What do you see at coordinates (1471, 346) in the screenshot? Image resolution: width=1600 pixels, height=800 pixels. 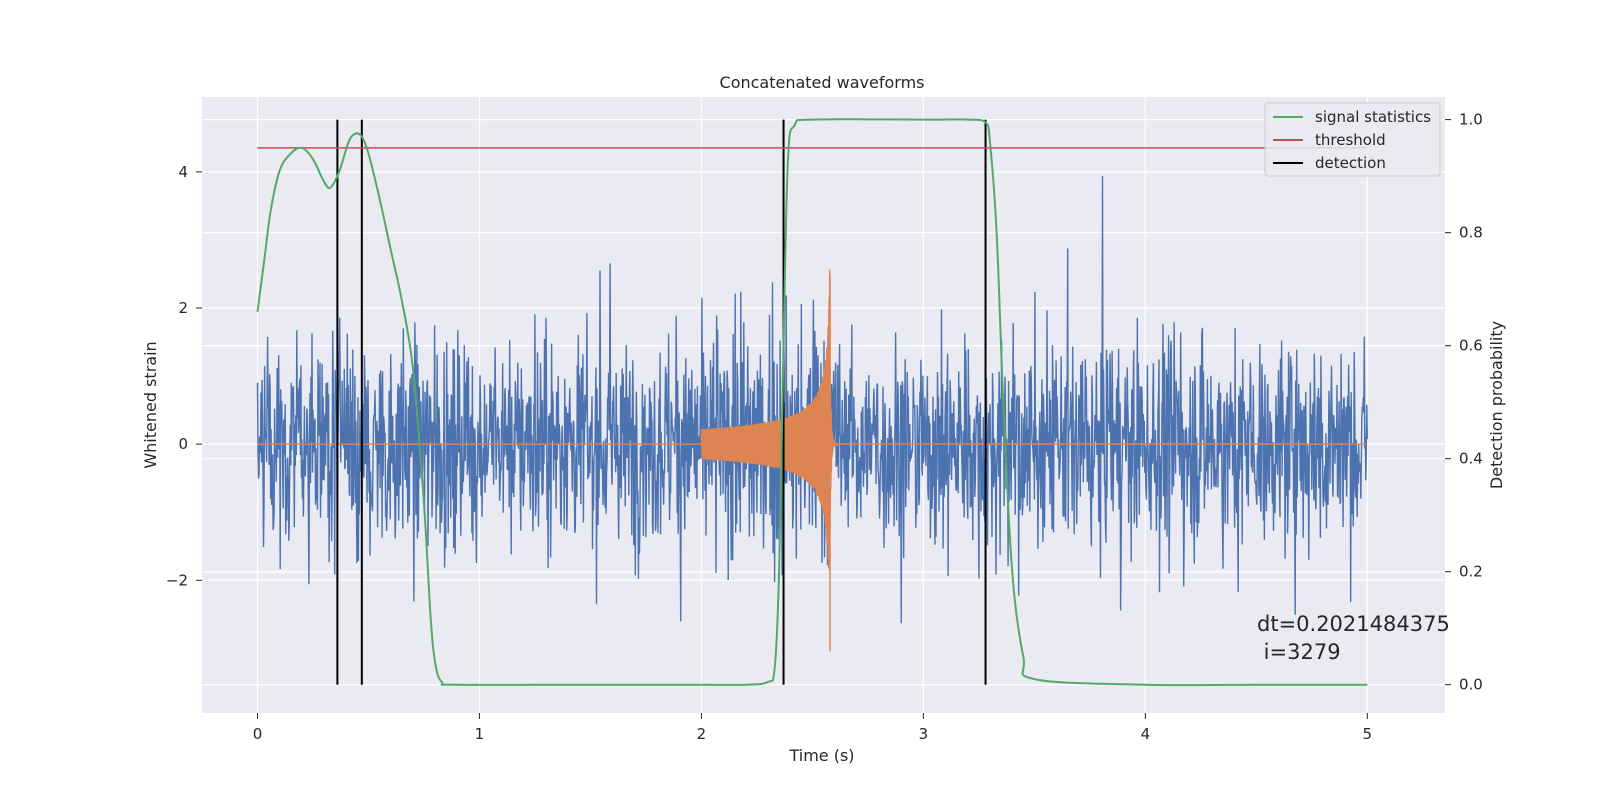 I see `y-right-tick-label: 0.6` at bounding box center [1471, 346].